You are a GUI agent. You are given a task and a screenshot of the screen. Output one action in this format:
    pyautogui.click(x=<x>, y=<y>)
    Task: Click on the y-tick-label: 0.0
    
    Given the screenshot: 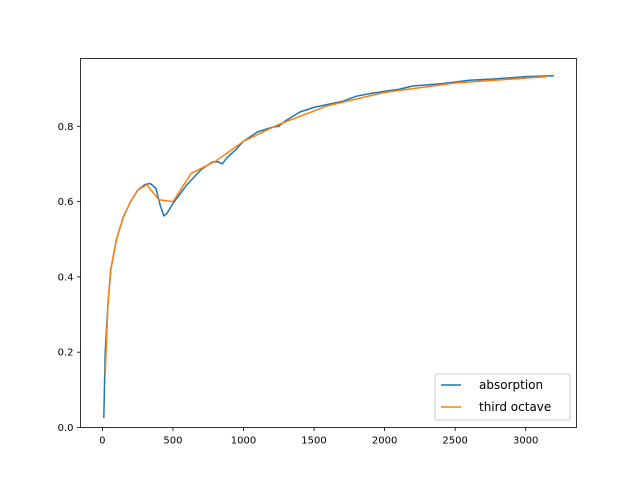 What is the action you would take?
    pyautogui.click(x=66, y=428)
    